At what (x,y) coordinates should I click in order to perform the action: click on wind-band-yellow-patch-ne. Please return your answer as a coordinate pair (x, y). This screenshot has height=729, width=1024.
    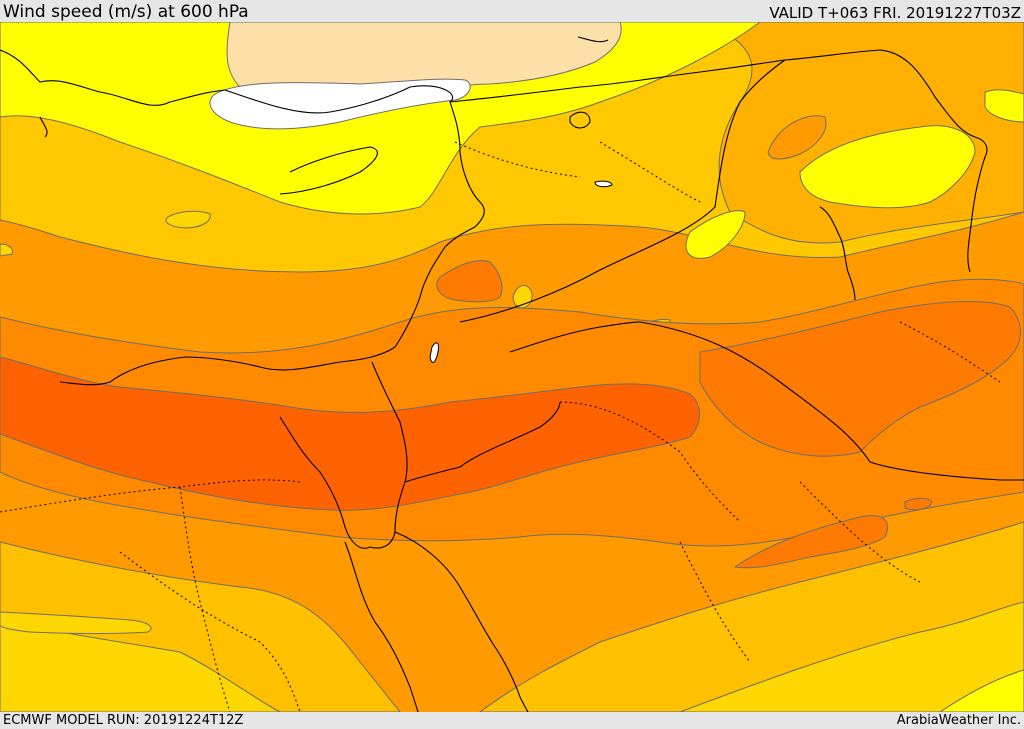
    Looking at the image, I should click on (1004, 106).